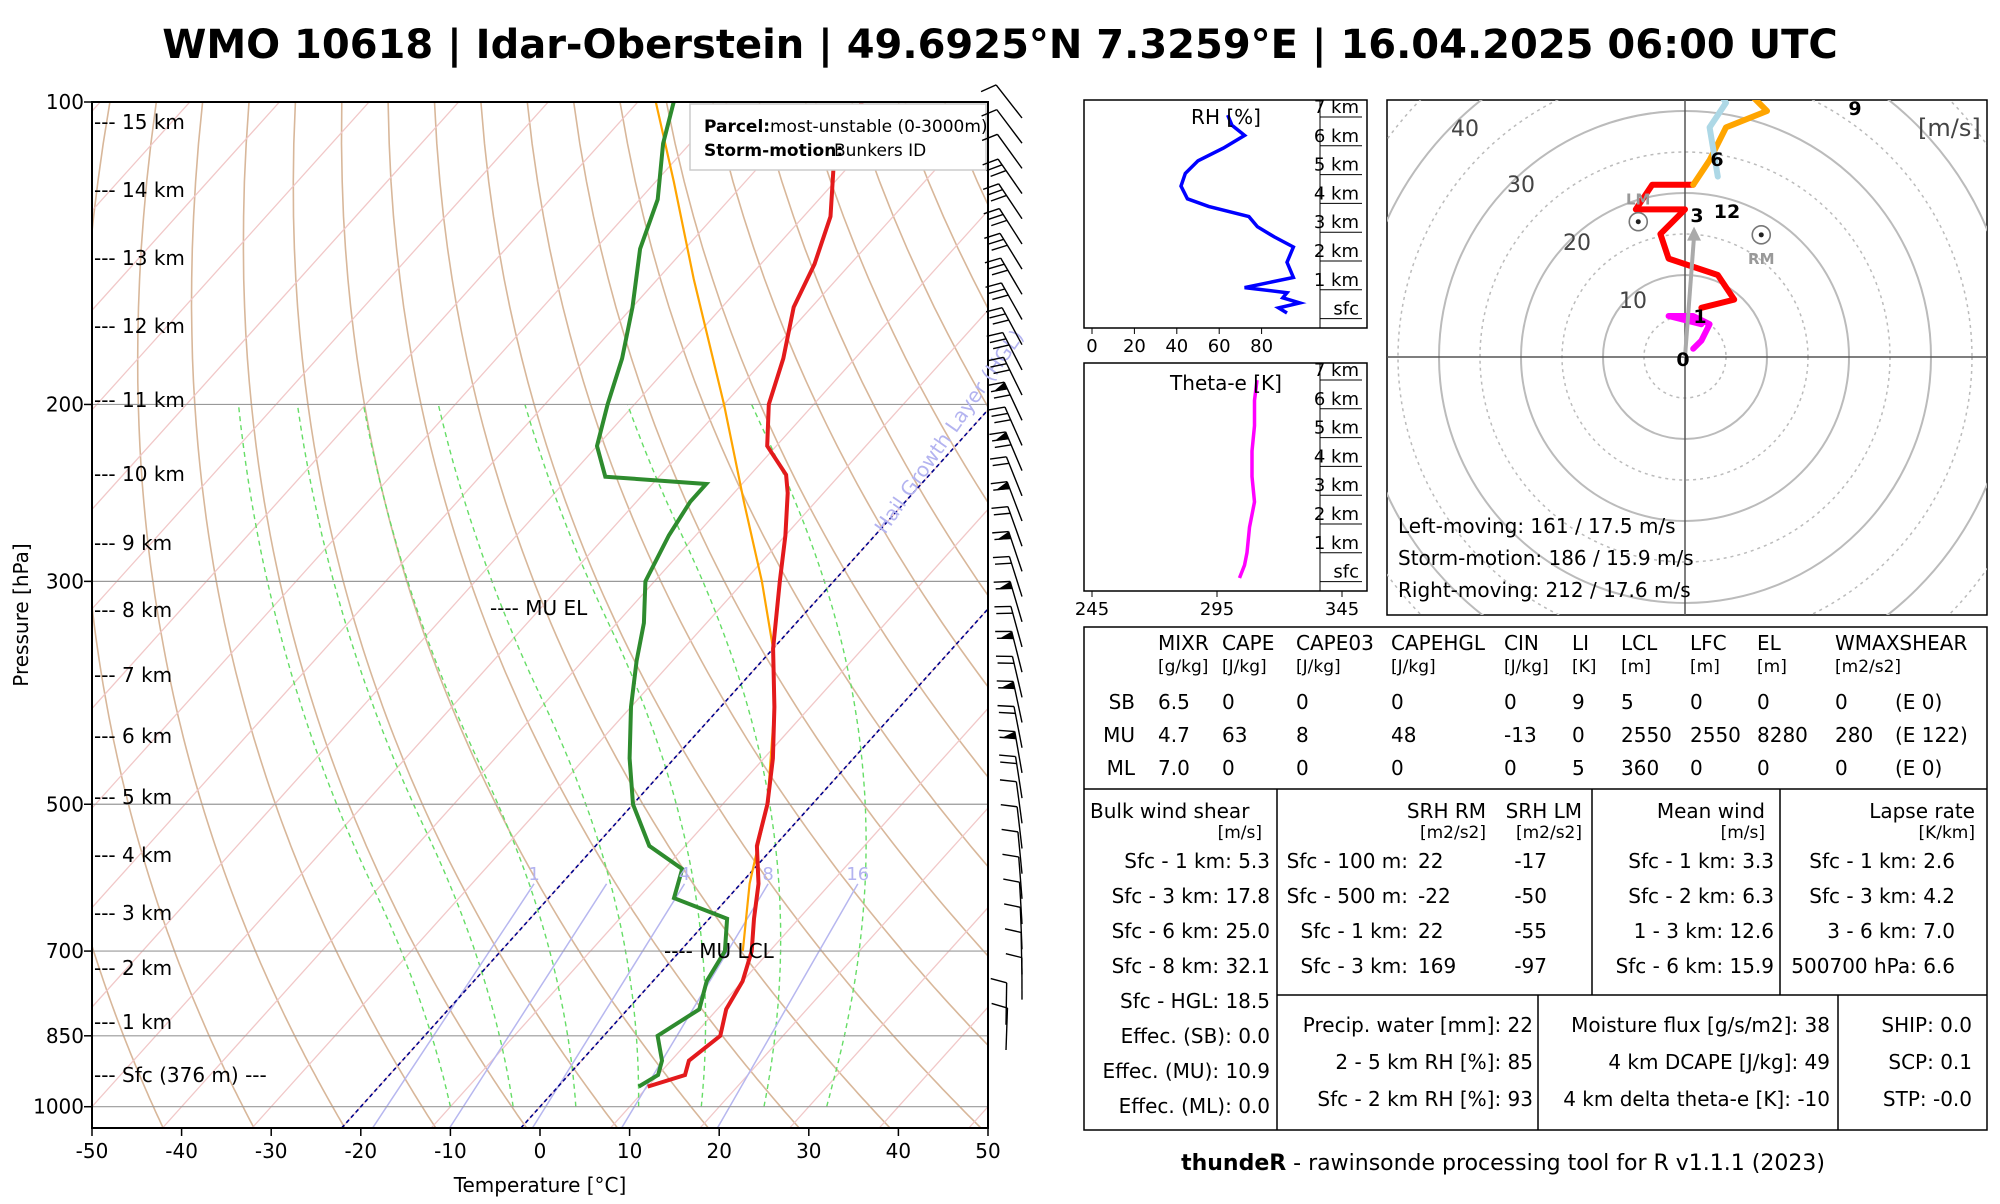 Image resolution: width=2000 pixels, height=1204 pixels. What do you see at coordinates (1248, 643) in the screenshot?
I see `table-header: CAPE` at bounding box center [1248, 643].